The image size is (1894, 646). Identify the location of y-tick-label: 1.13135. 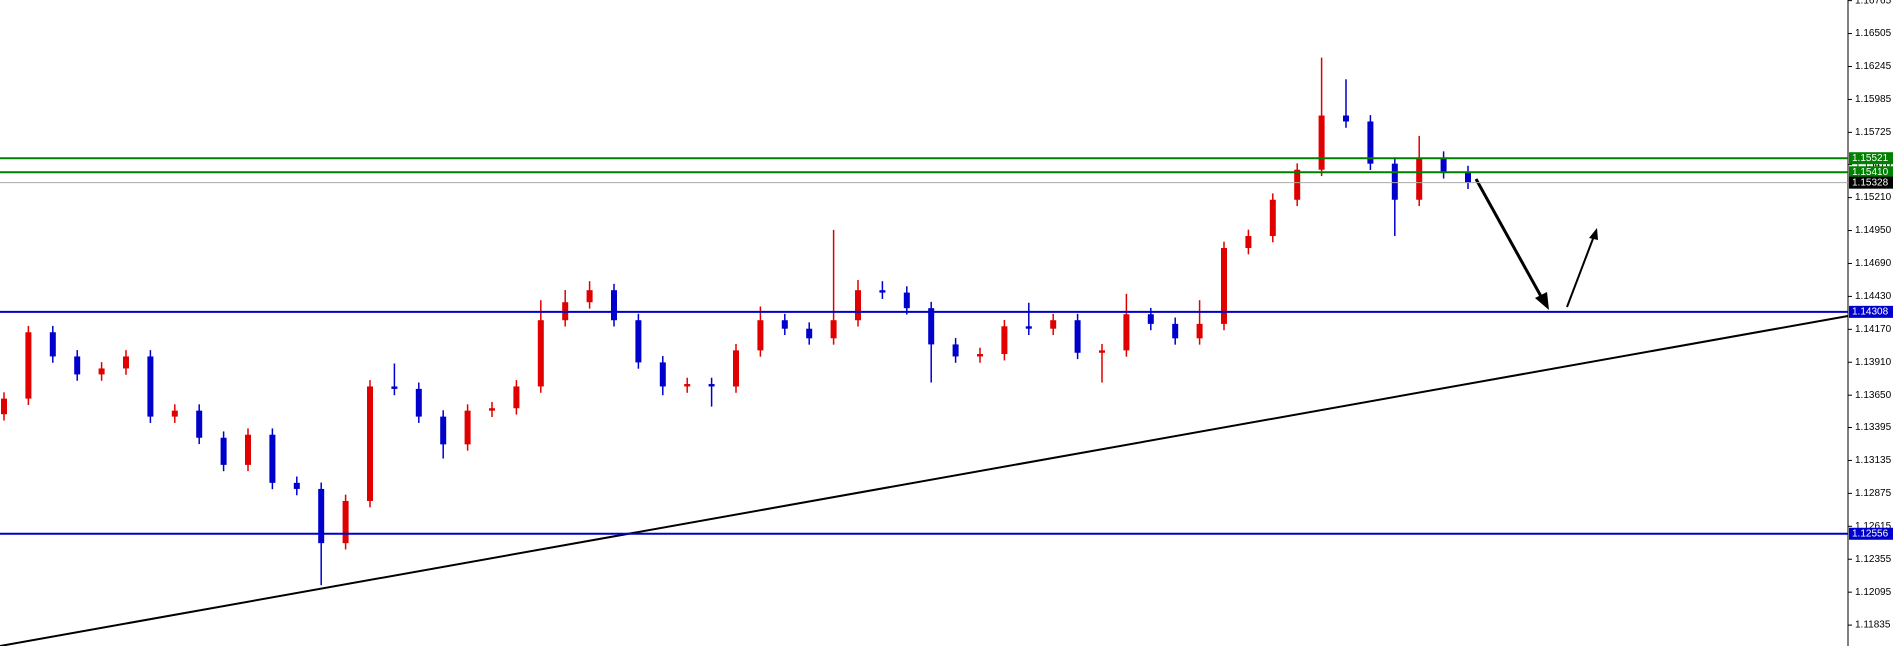
(1873, 460).